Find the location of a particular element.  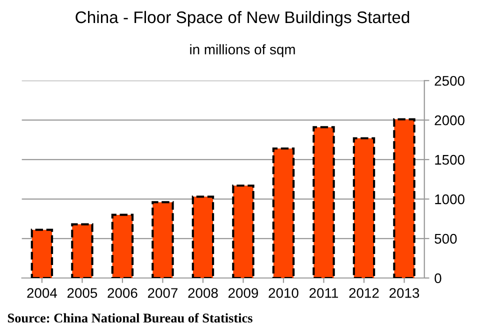

y-tick-label: 2000 is located at coordinates (449, 120).